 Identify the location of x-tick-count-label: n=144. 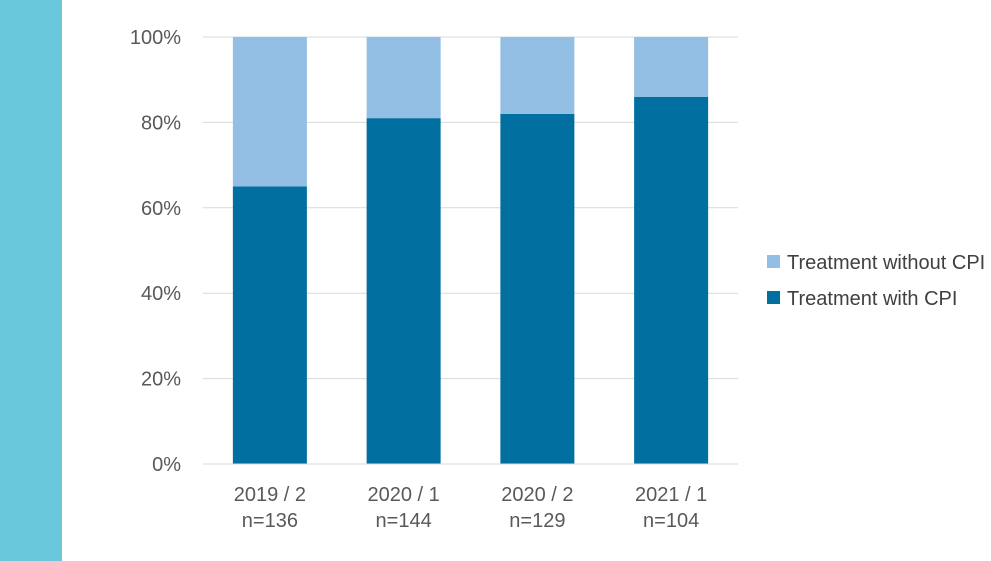
(404, 521).